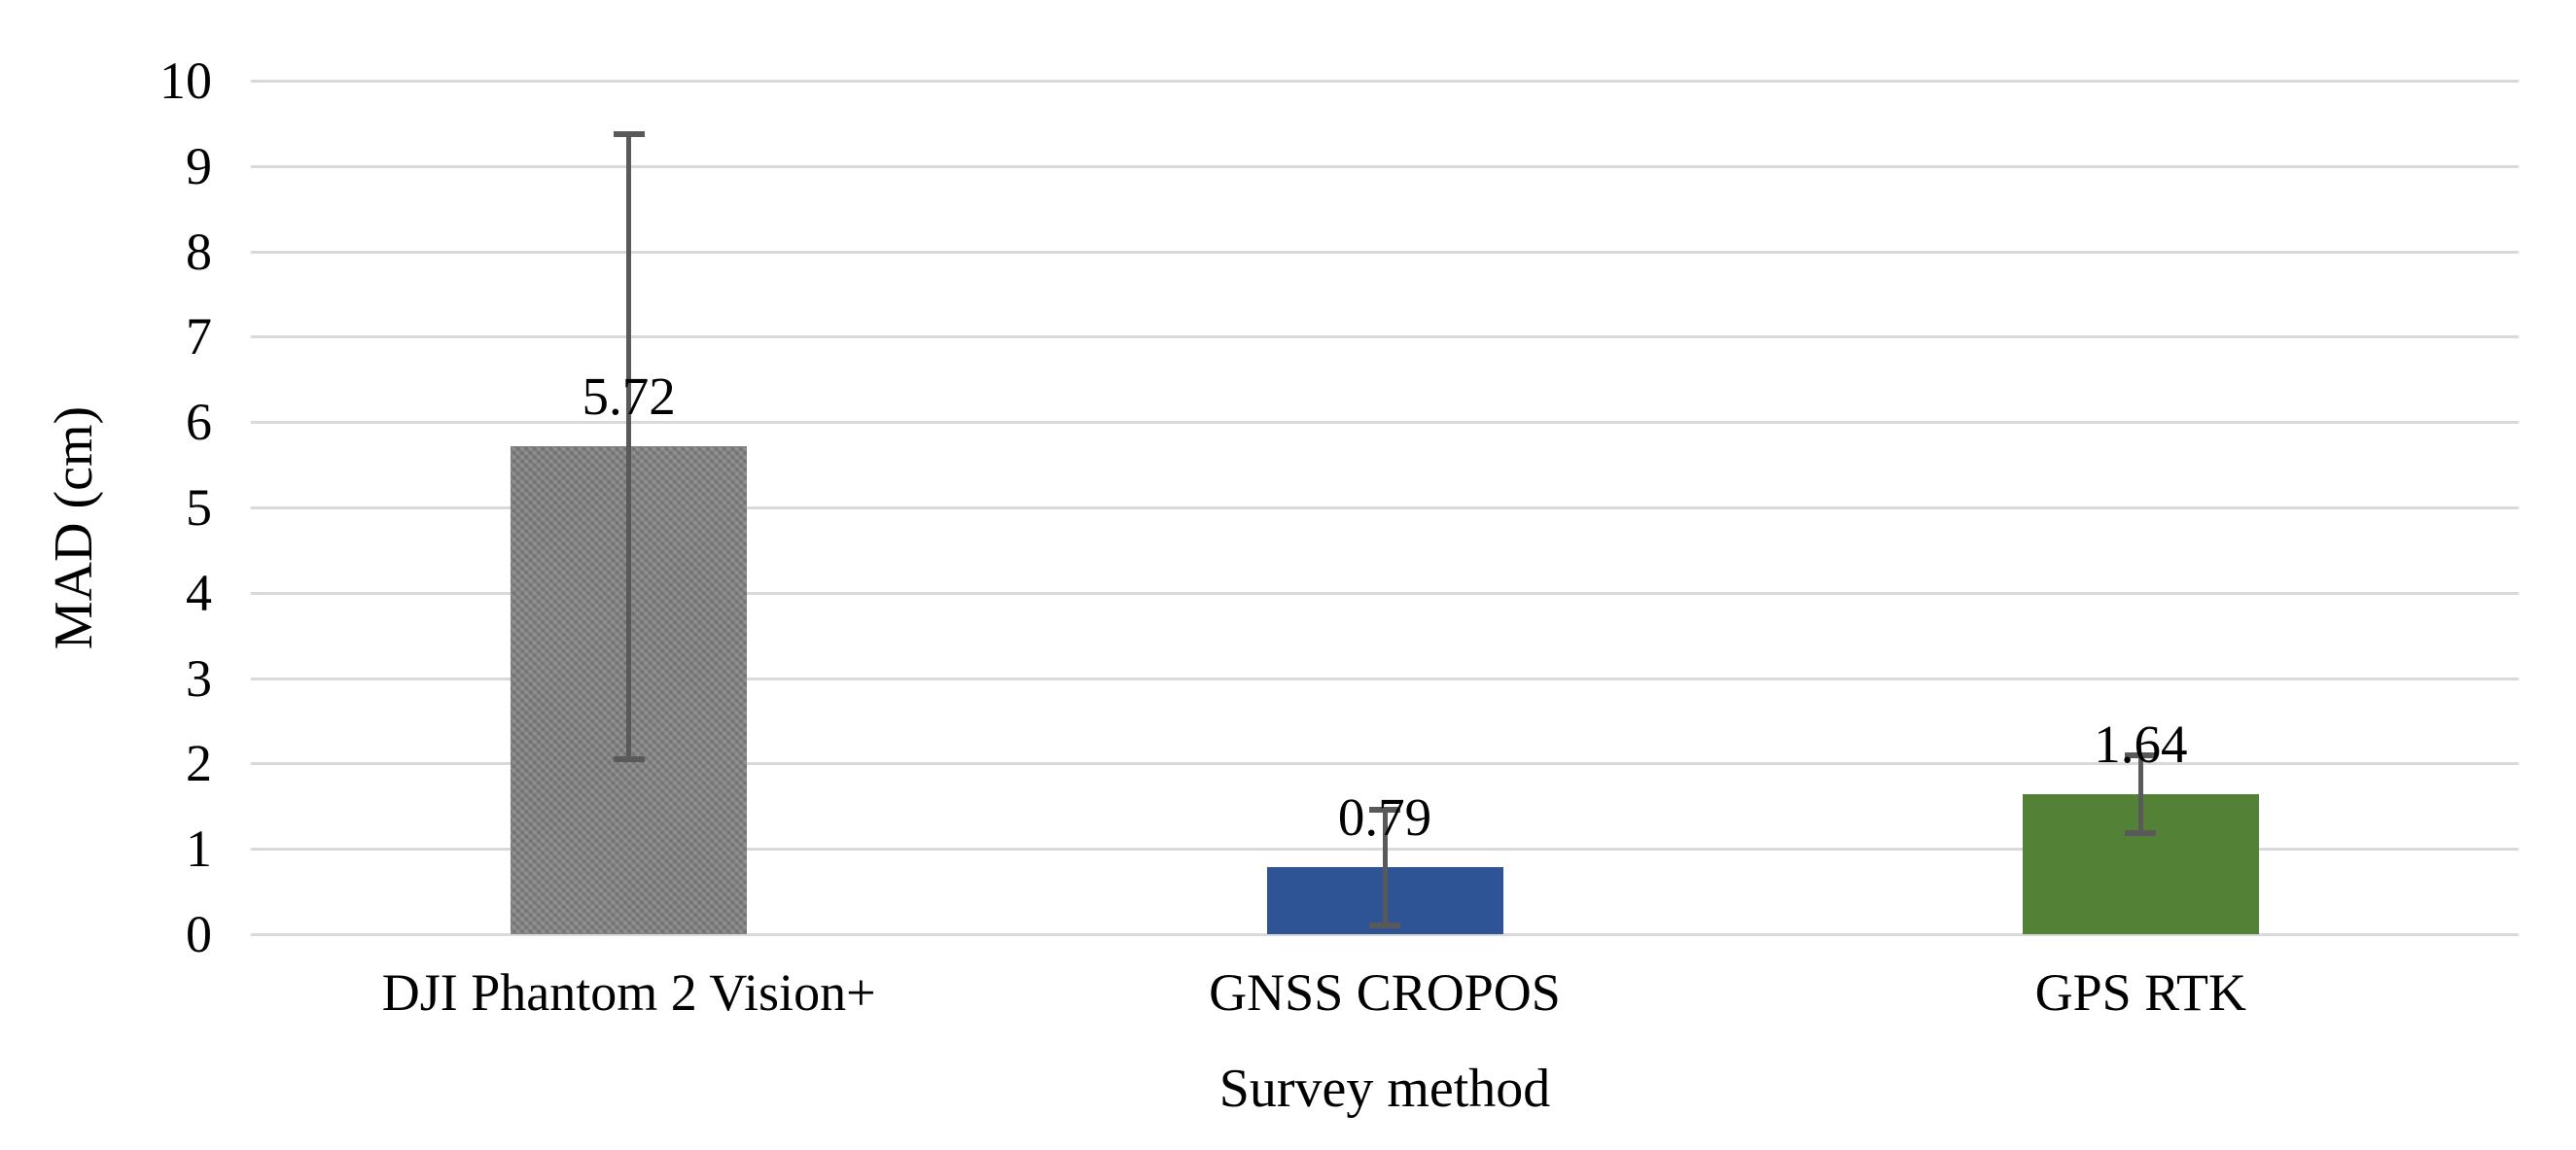 This screenshot has width=2576, height=1150. Describe the element at coordinates (199, 507) in the screenshot. I see `y-tick-label: 5` at that location.